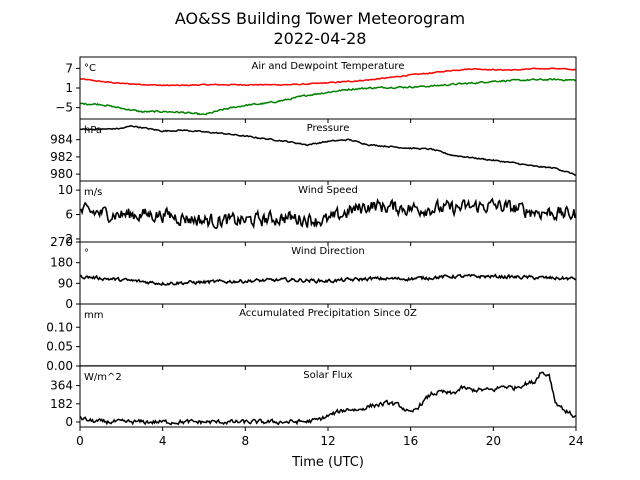 Image resolution: width=640 pixels, height=480 pixels. What do you see at coordinates (86, 253) in the screenshot?
I see `panel-unit-3: °` at bounding box center [86, 253].